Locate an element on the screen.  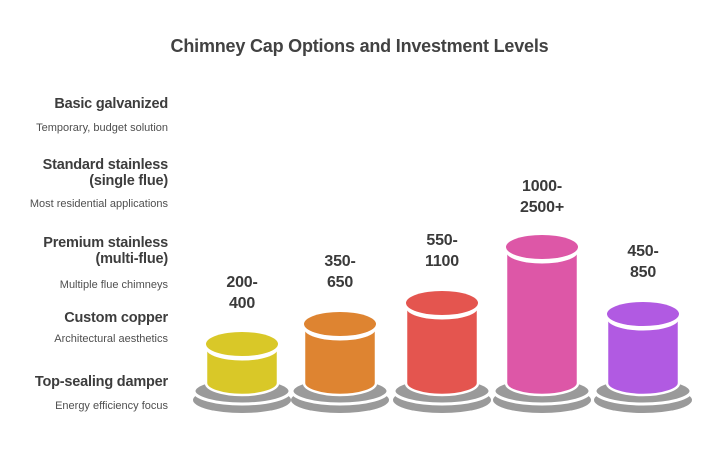
value-range-label: 450- 850 is located at coordinates (642, 262).